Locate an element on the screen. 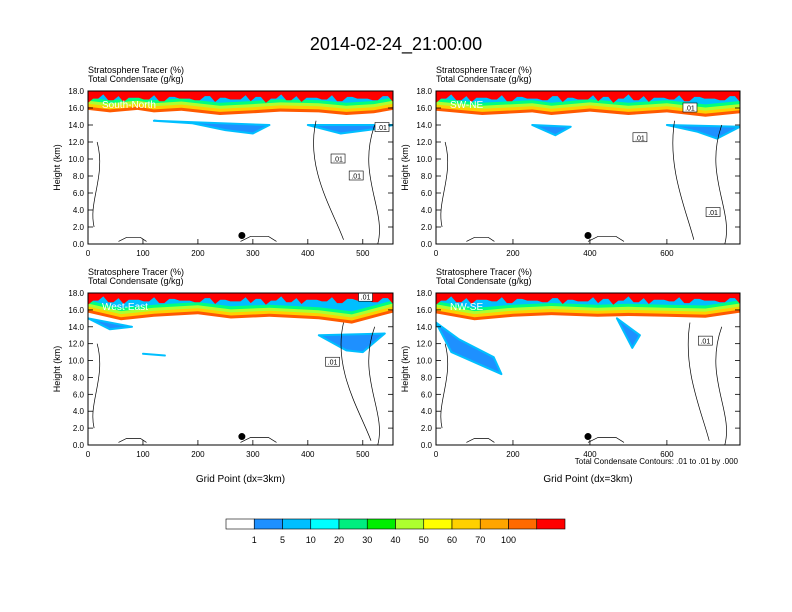 The width and height of the screenshot is (792, 612). plot-area: .01 is located at coordinates (588, 369).